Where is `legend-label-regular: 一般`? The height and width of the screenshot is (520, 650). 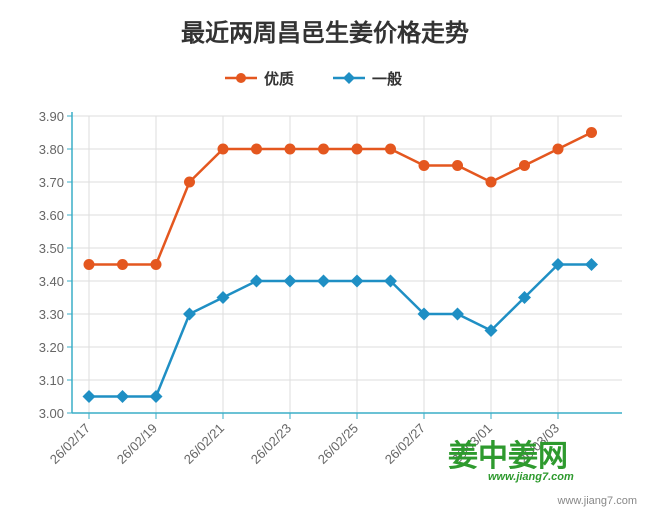
legend-label-regular: 一般 is located at coordinates (387, 79).